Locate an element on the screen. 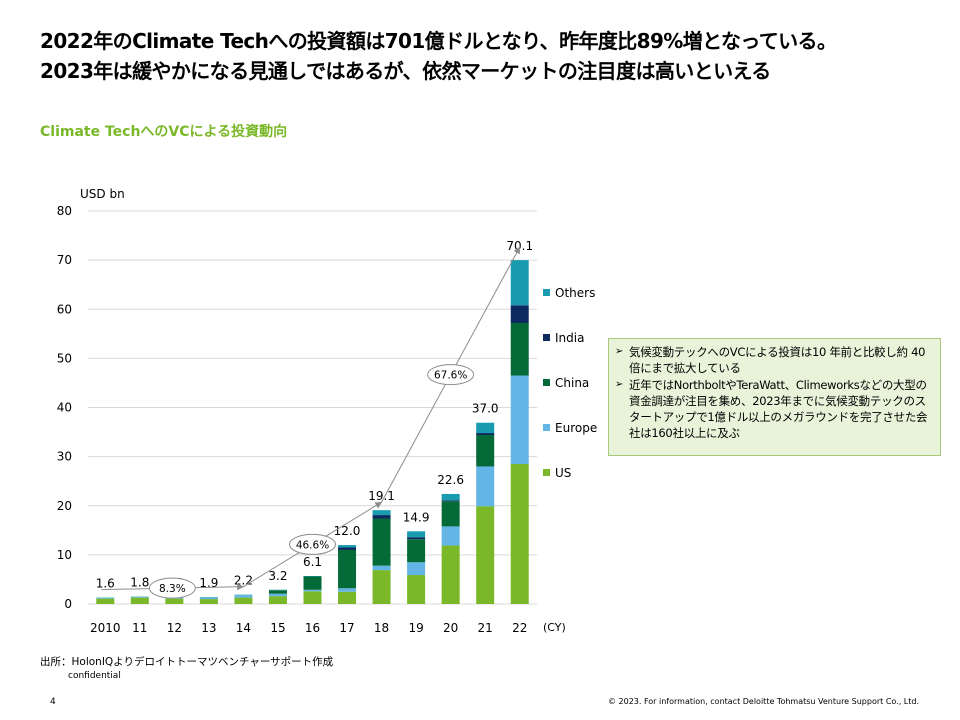 The width and height of the screenshot is (960, 720). bar-total-label: 1.8 is located at coordinates (139, 583).